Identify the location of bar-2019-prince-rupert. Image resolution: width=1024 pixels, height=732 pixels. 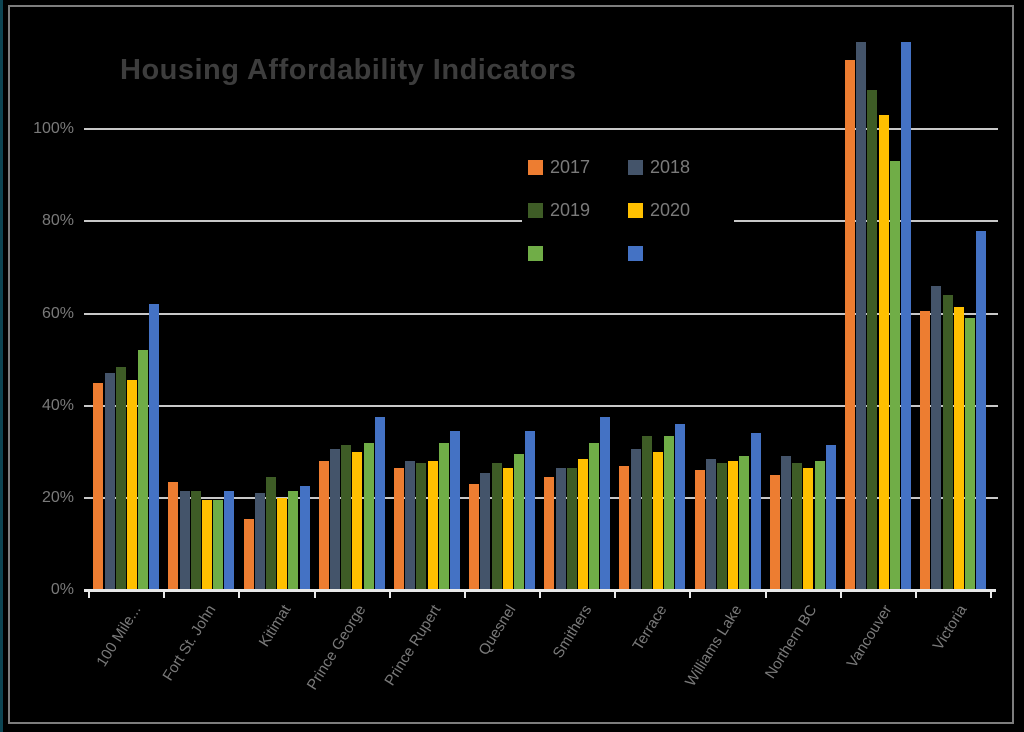
(421, 526).